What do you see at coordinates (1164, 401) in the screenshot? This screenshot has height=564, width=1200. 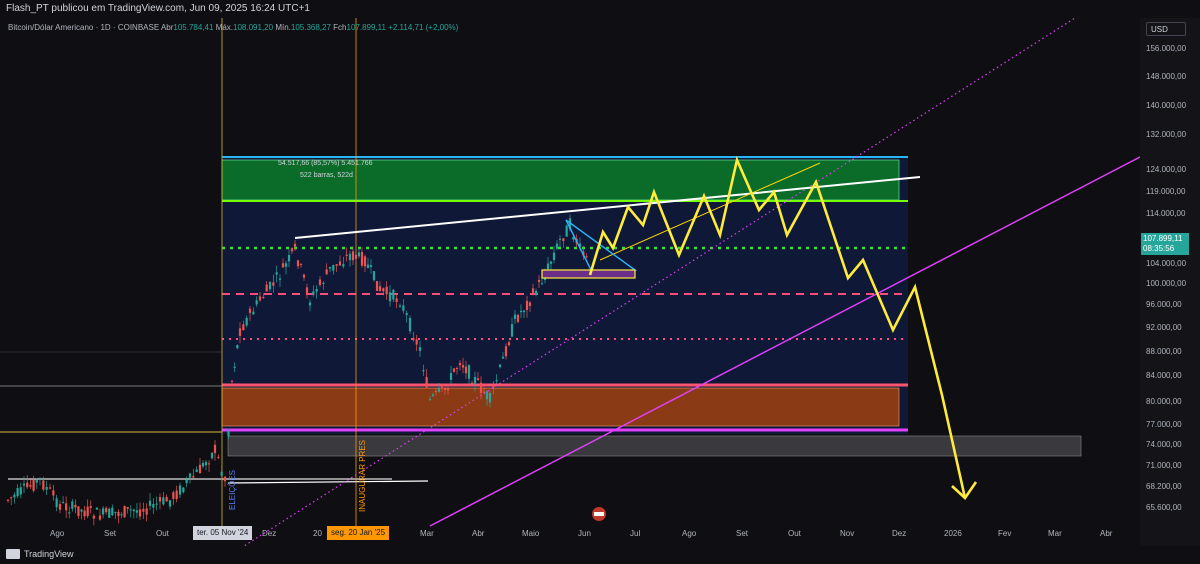 I see `price-axis-label: 80.000,00` at bounding box center [1164, 401].